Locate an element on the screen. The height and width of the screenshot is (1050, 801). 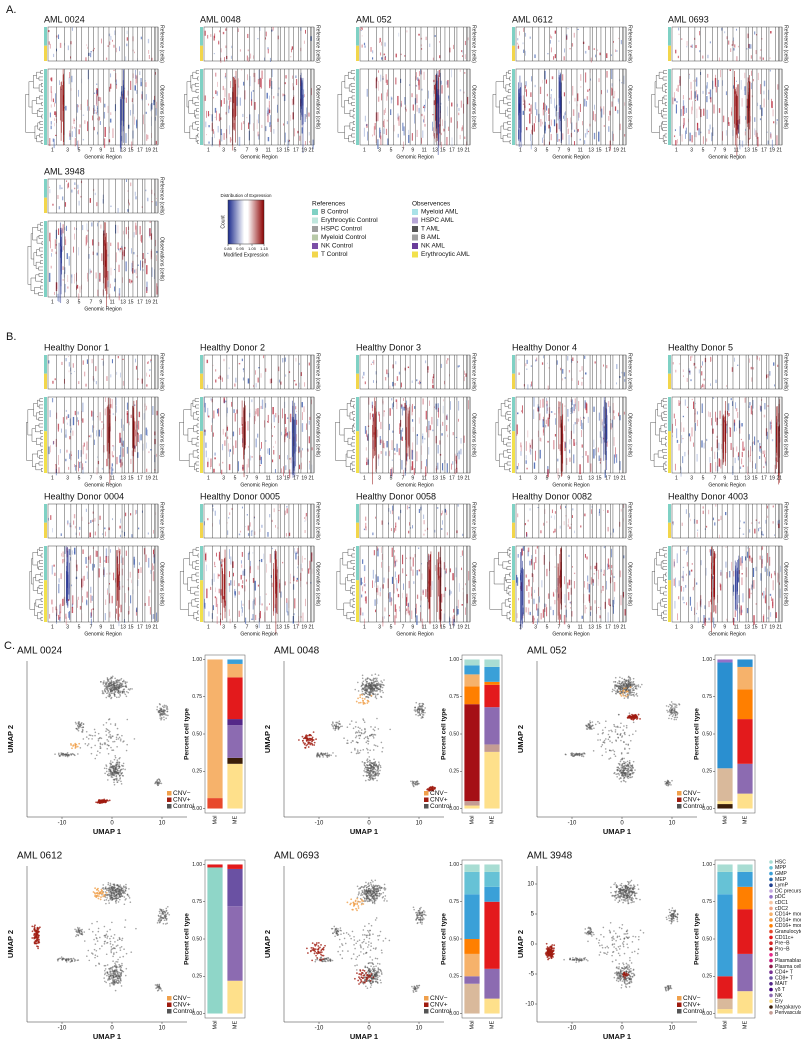
chromosome-label: 13 is located at coordinates (279, 627).